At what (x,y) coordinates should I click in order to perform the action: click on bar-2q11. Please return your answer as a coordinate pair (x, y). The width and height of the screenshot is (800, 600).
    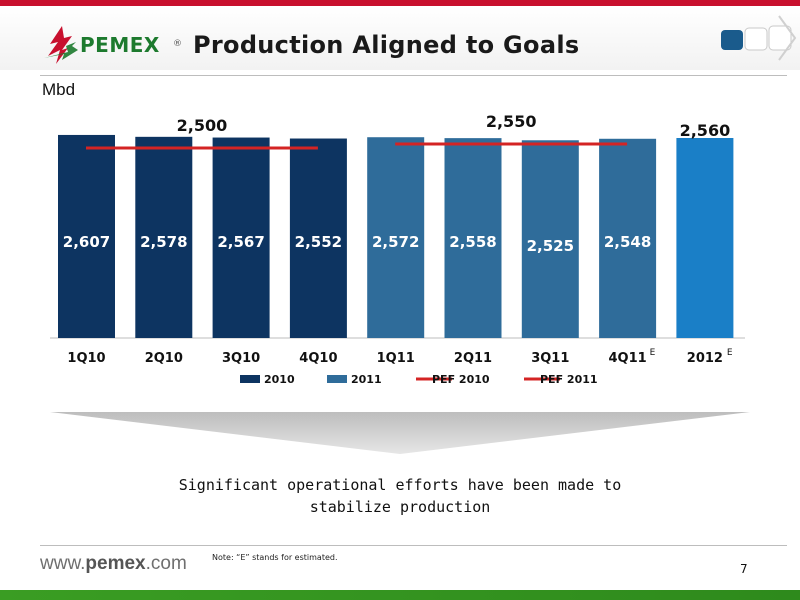
    Looking at the image, I should click on (473, 238).